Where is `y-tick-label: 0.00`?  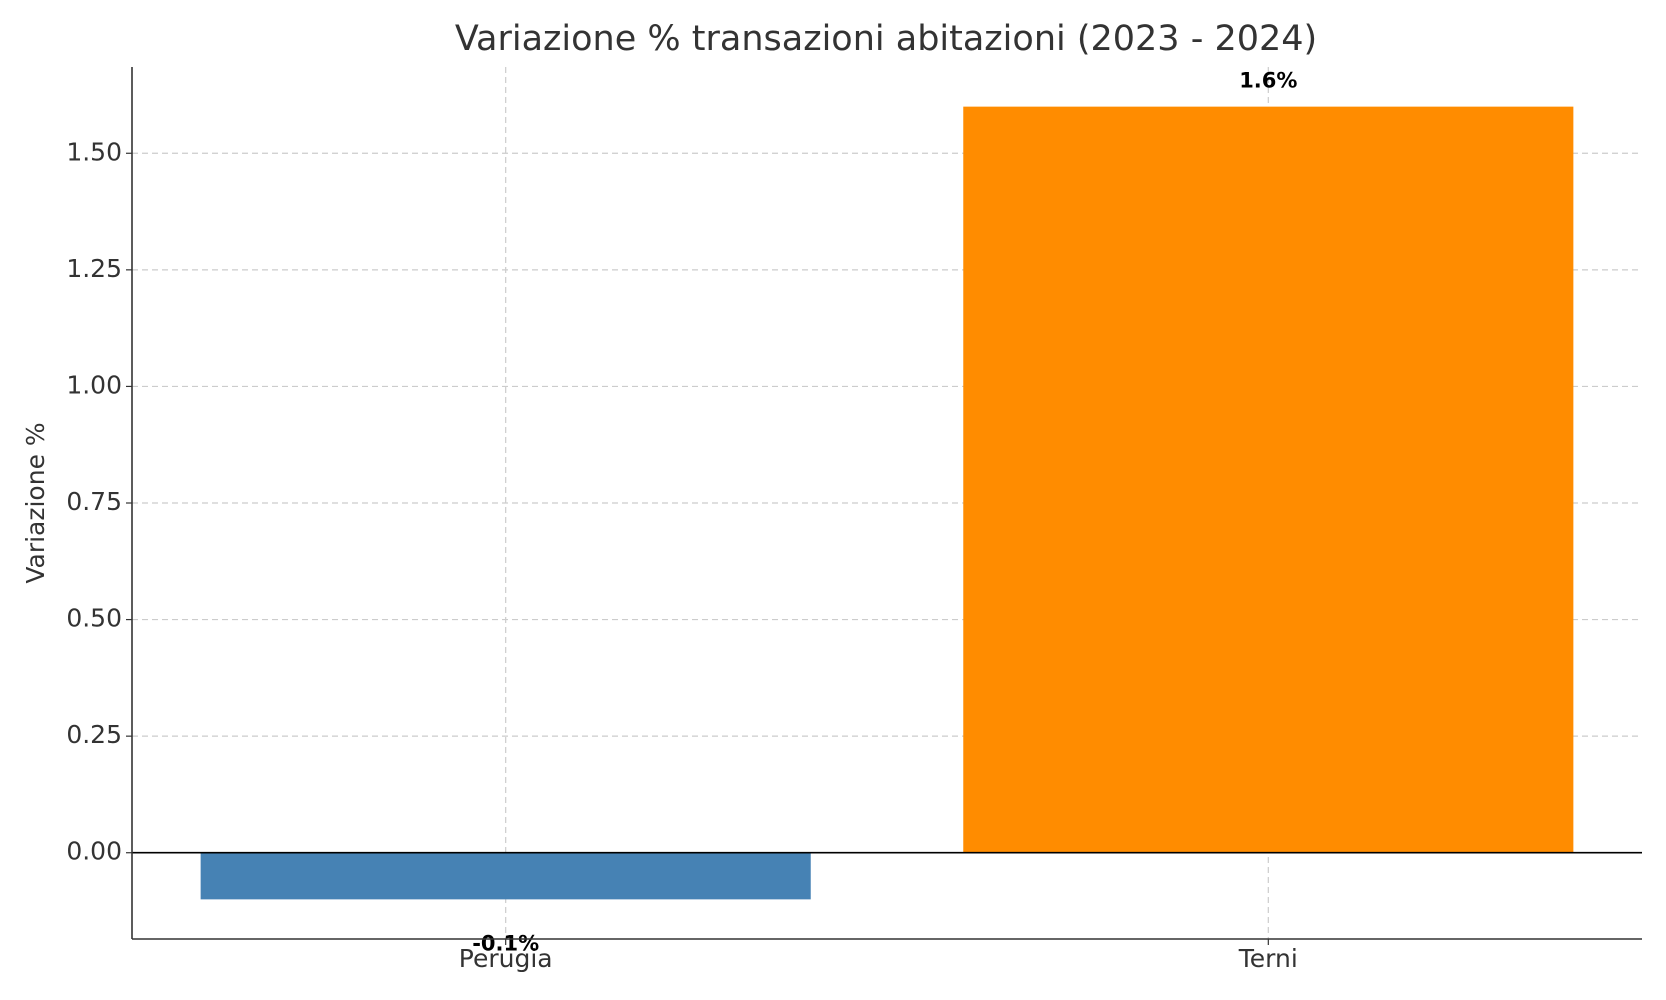 y-tick-label: 0.00 is located at coordinates (94, 851).